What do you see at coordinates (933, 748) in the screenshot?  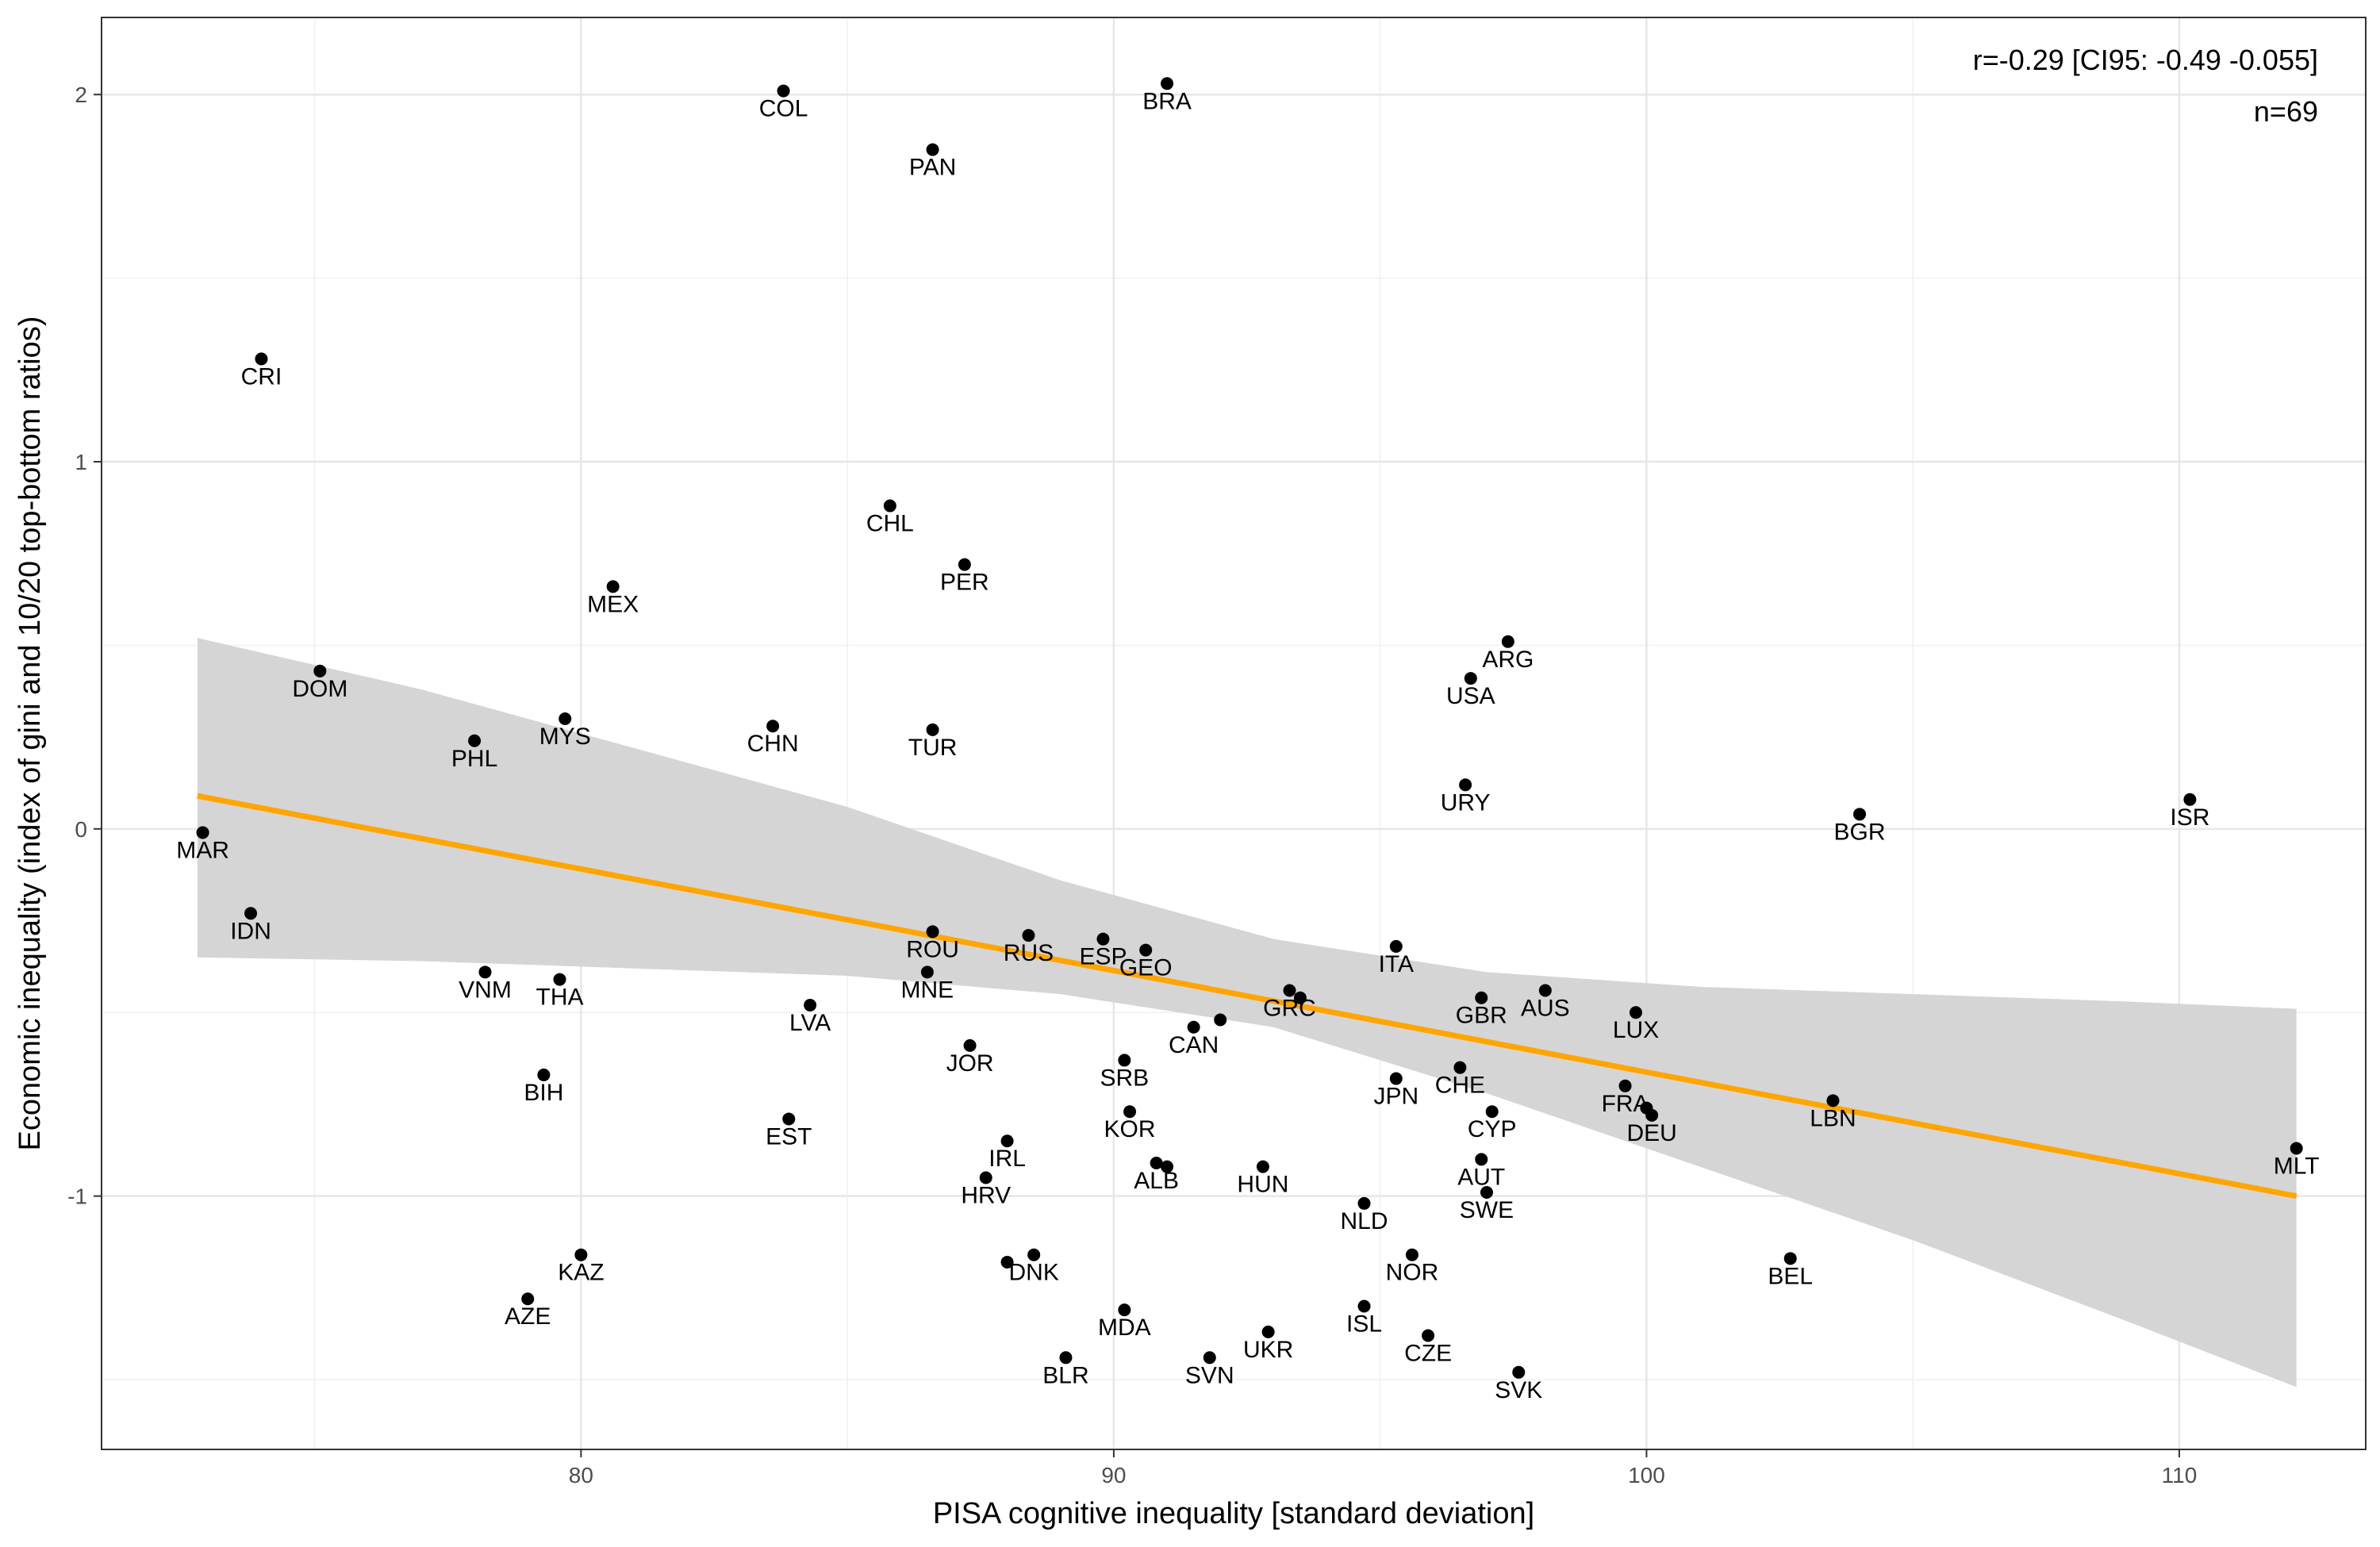 I see `point-label: TUR` at bounding box center [933, 748].